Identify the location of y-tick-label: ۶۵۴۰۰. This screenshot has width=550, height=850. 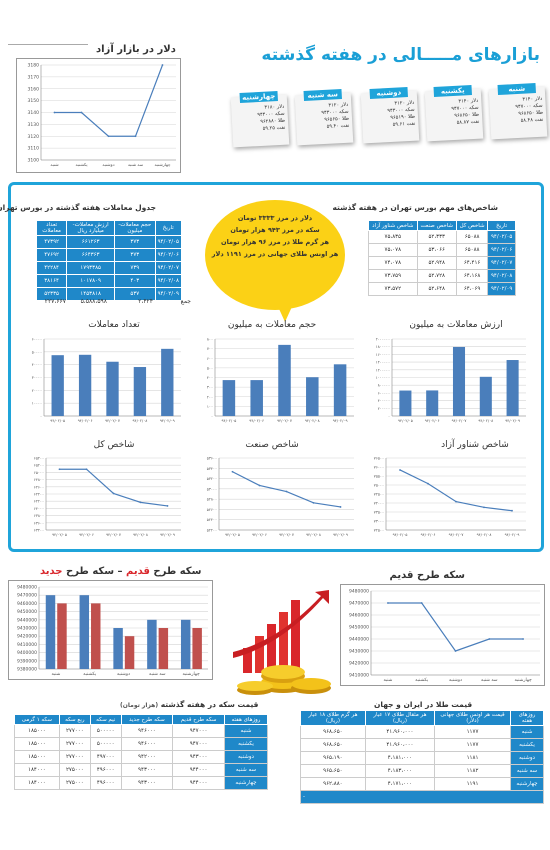
(39, 458).